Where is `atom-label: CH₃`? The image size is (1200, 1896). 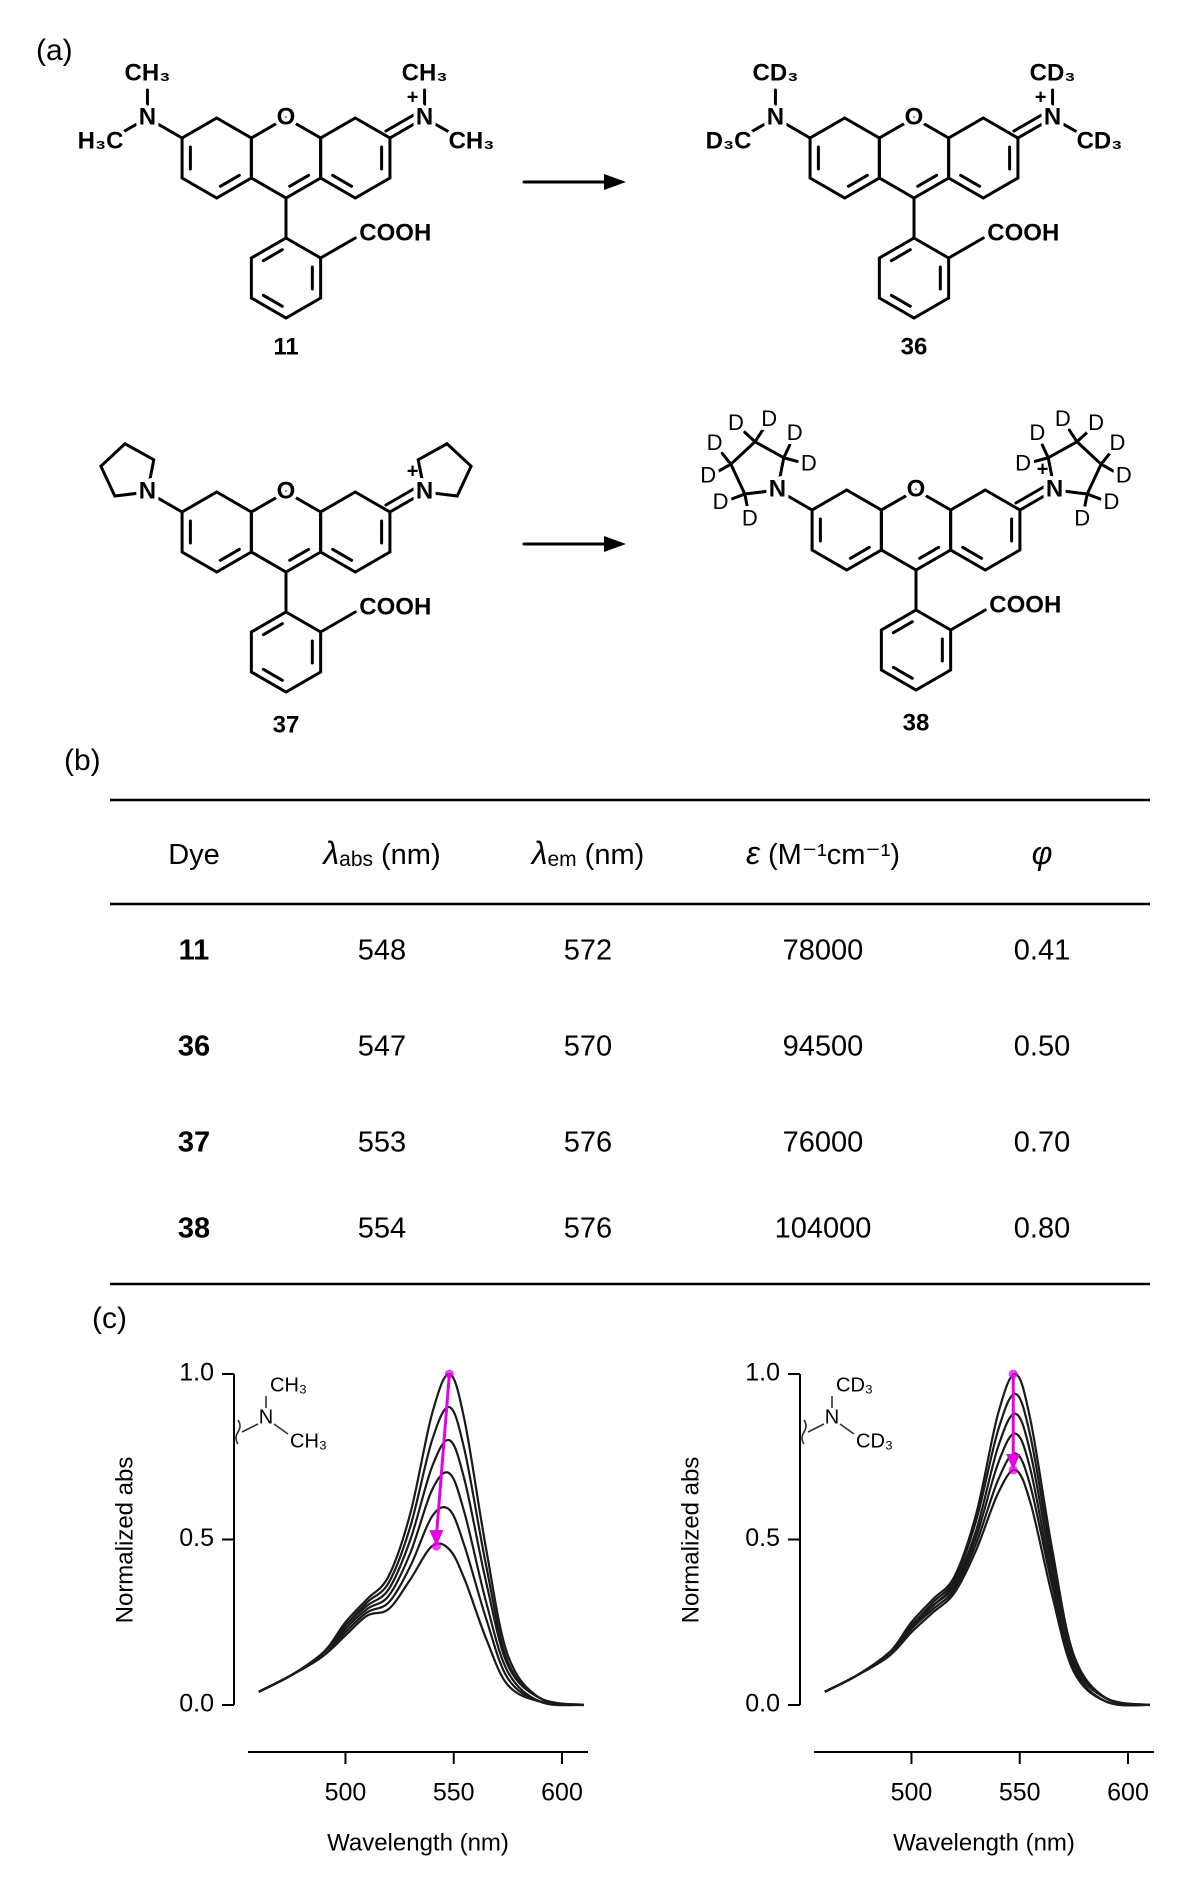
atom-label: CH₃ is located at coordinates (148, 72).